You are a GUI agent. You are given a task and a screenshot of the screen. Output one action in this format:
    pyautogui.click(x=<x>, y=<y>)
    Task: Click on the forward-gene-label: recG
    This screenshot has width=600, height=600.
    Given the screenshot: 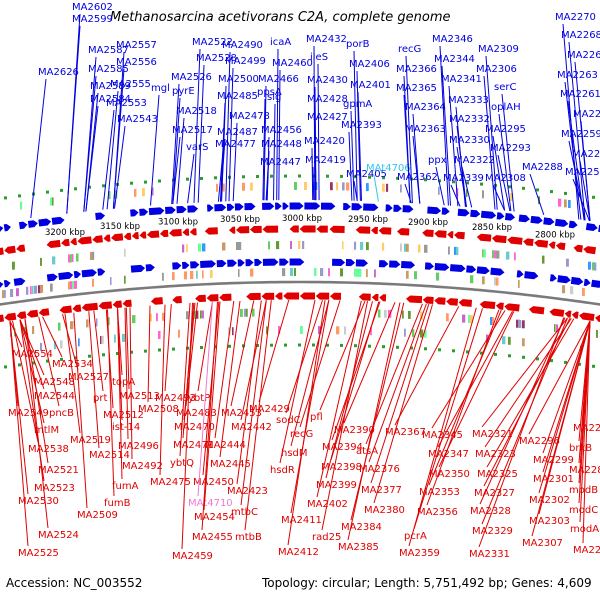 What is the action you would take?
    pyautogui.click(x=409, y=49)
    